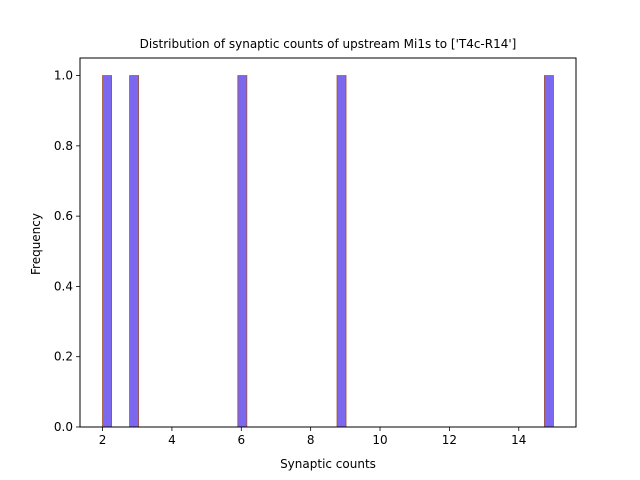  I want to click on y-tick-label-1.0: 1.0, so click(63, 76).